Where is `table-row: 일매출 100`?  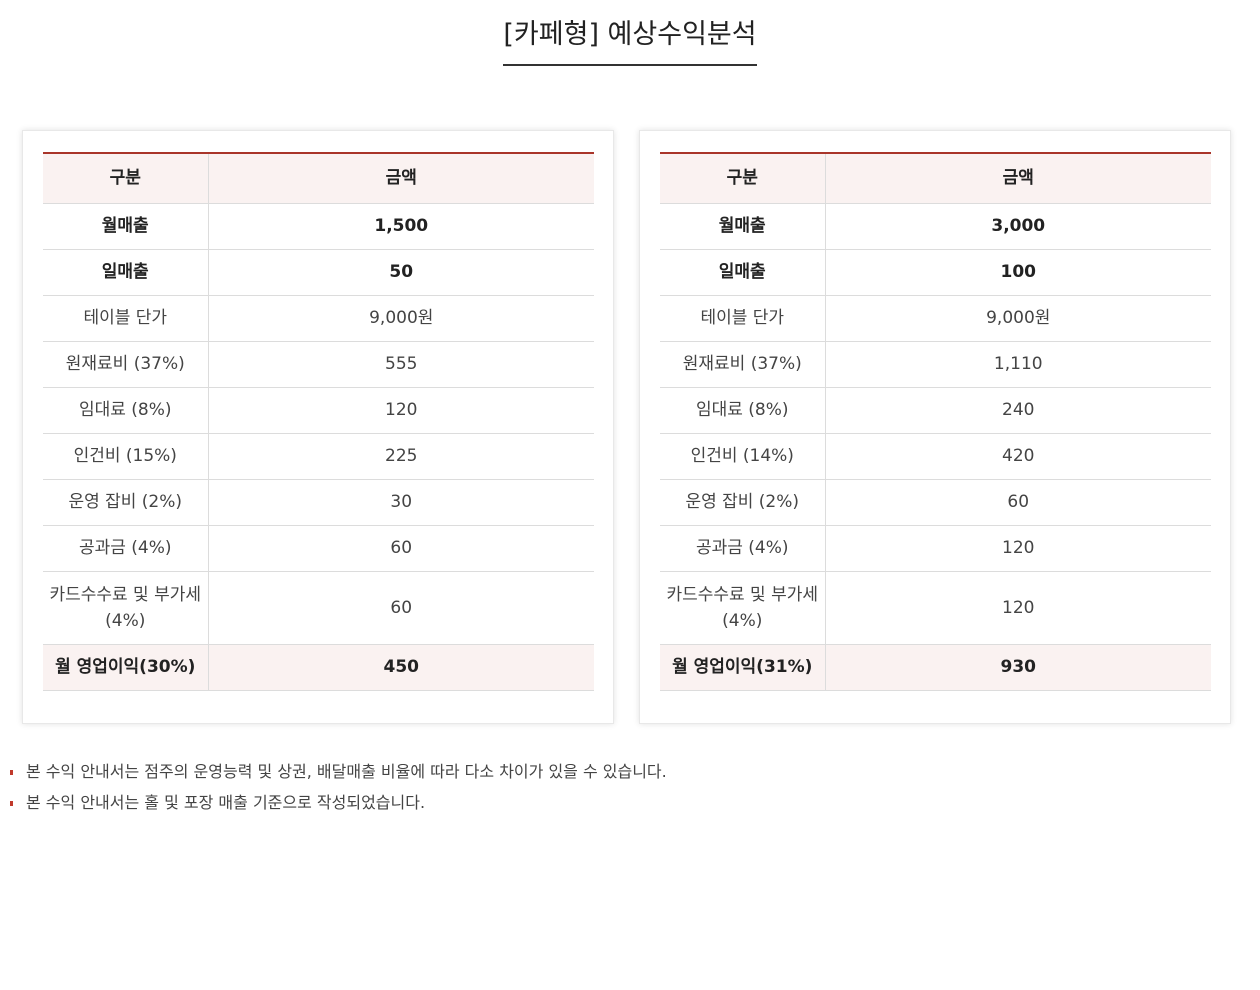 table-row: 일매출 100 is located at coordinates (935, 272).